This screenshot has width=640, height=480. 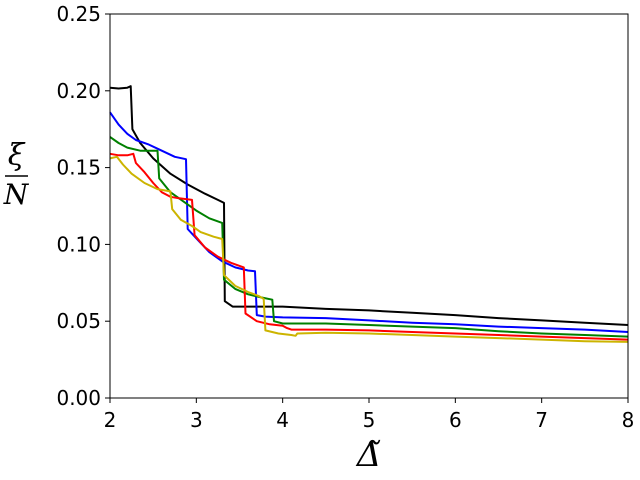 I want to click on y-tick-label: 0.15, so click(x=78, y=168).